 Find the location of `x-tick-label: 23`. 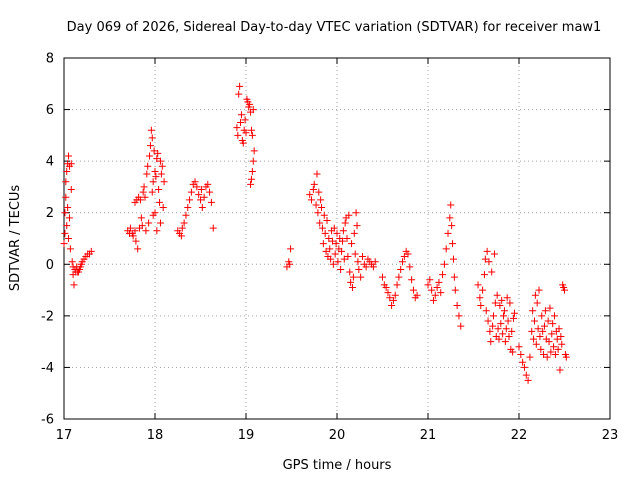

x-tick-label: 23 is located at coordinates (610, 435).